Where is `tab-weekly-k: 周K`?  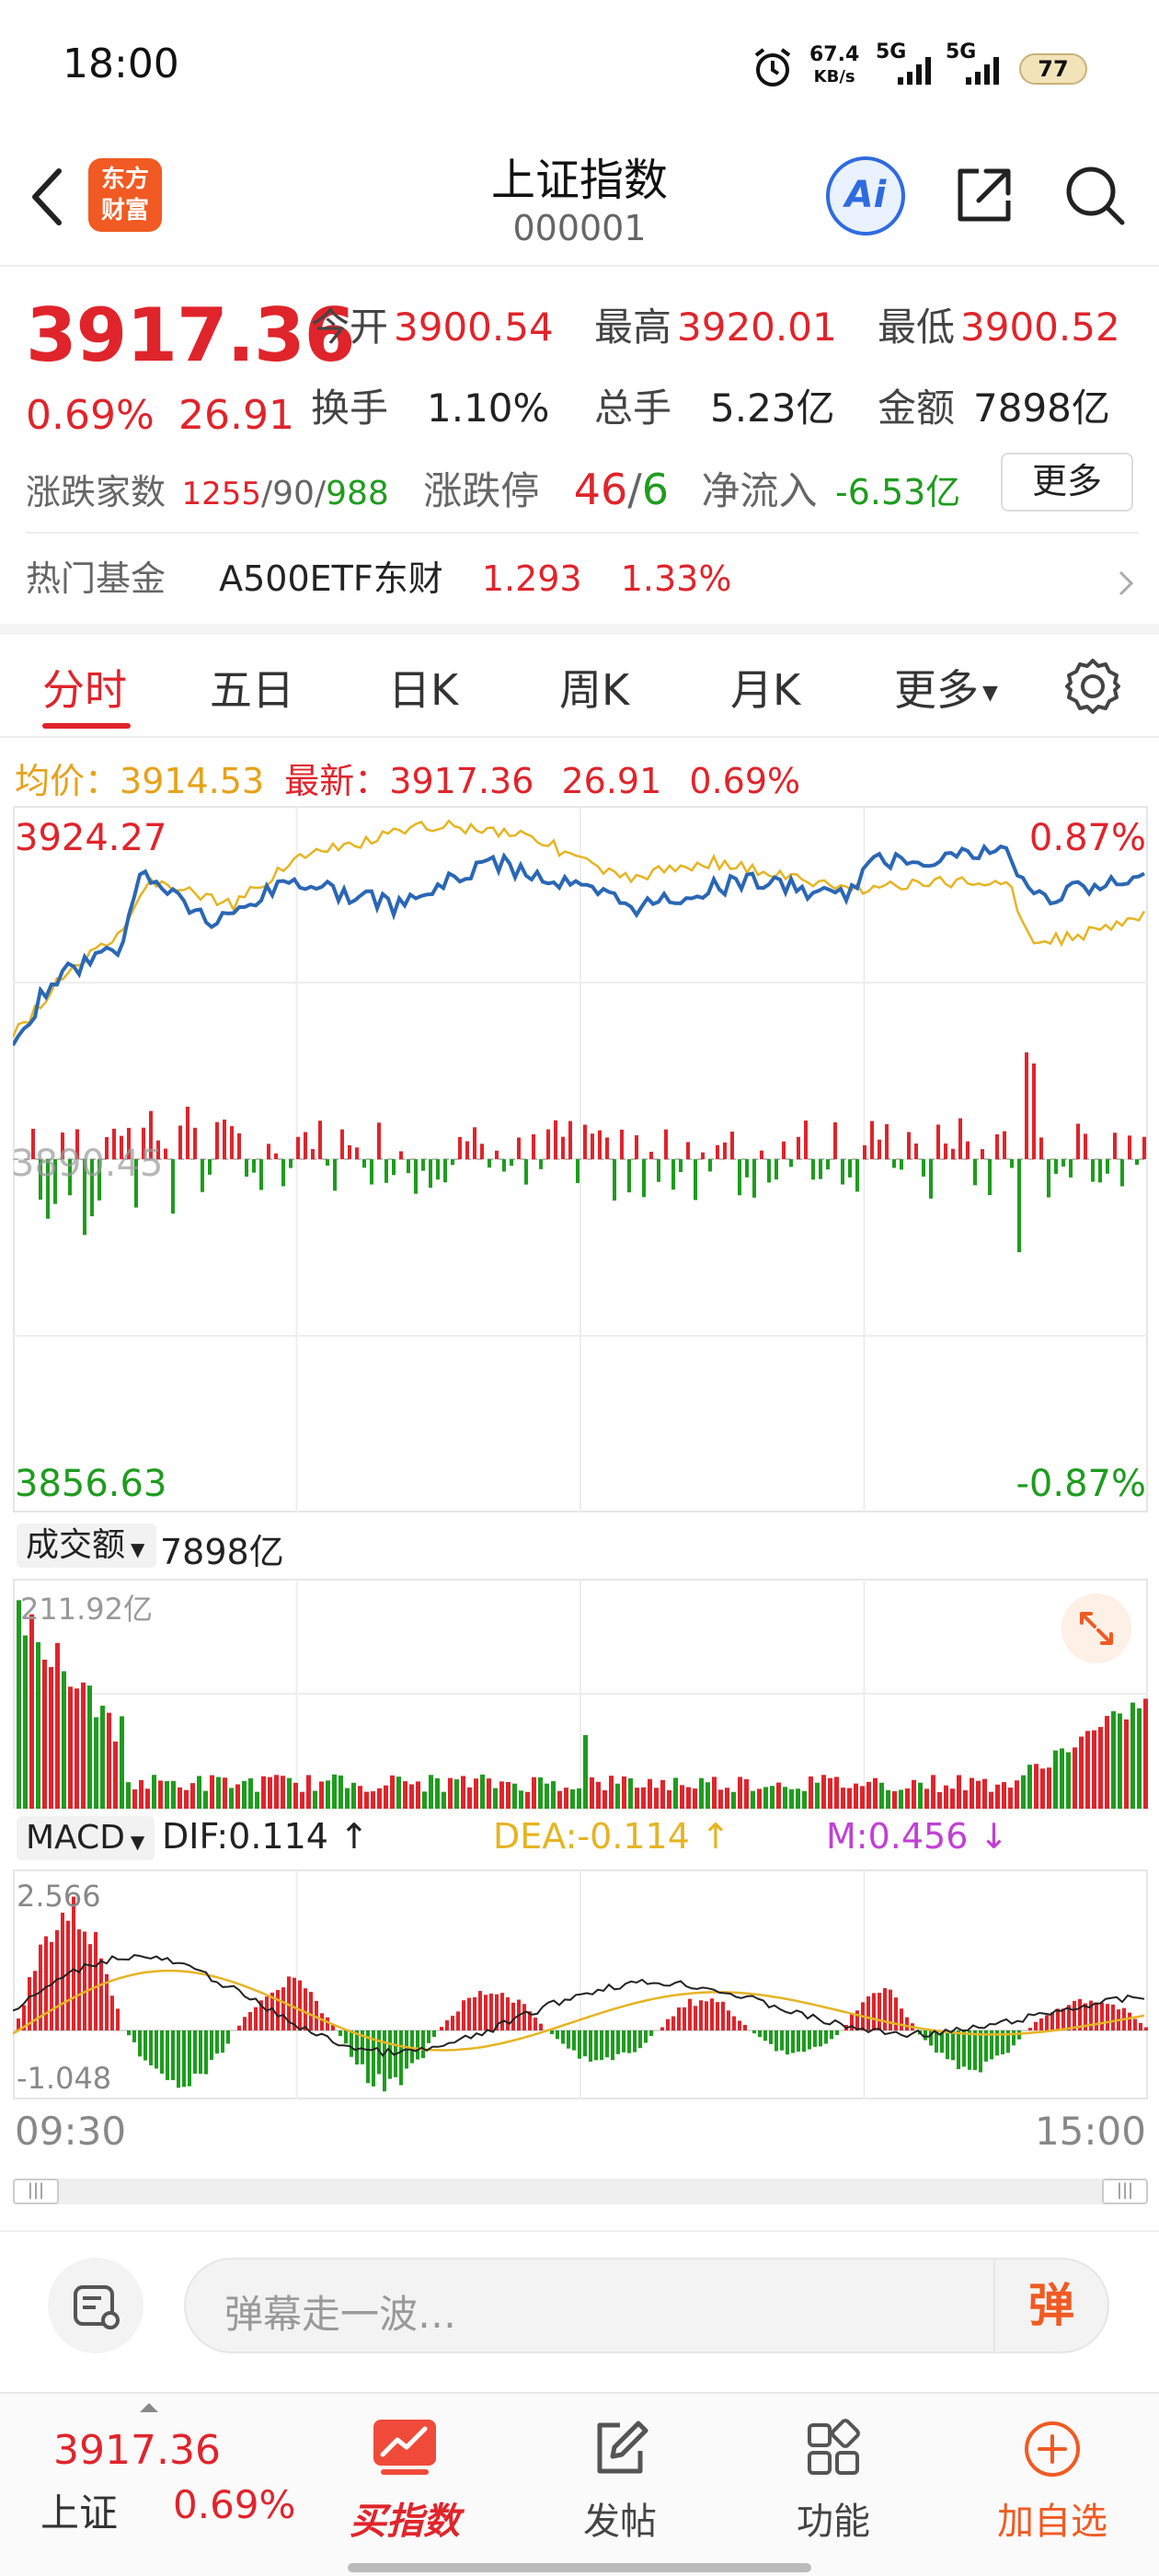 tab-weekly-k: 周K is located at coordinates (594, 690).